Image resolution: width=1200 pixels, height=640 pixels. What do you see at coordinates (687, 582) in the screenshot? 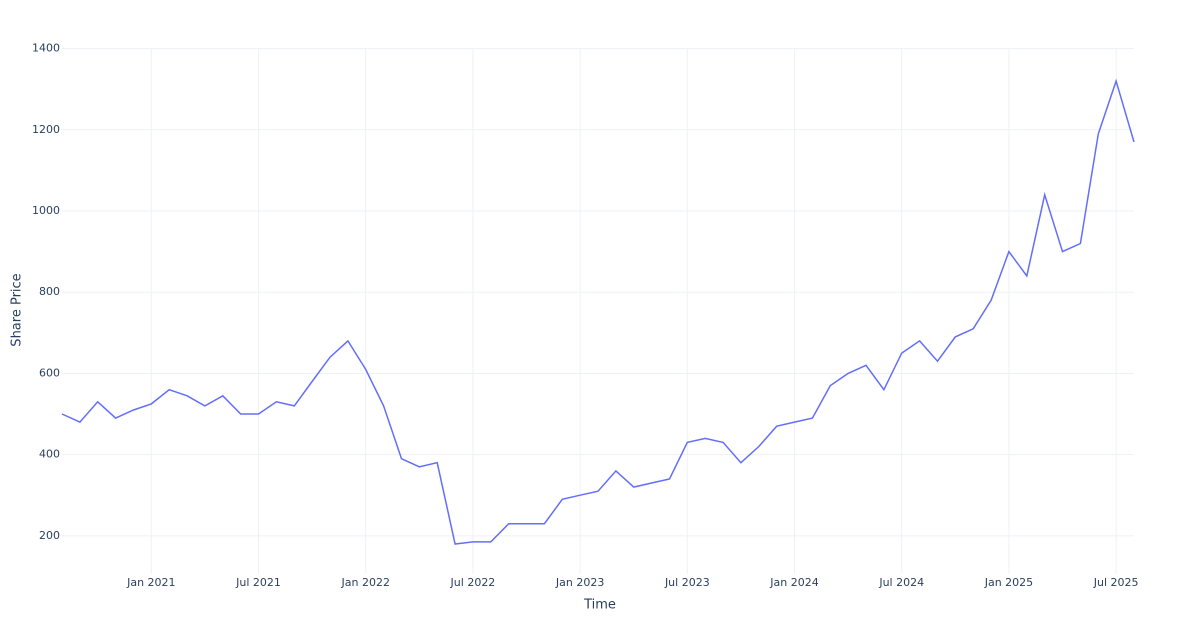
I see `x-tick-label: Jul 2023` at bounding box center [687, 582].